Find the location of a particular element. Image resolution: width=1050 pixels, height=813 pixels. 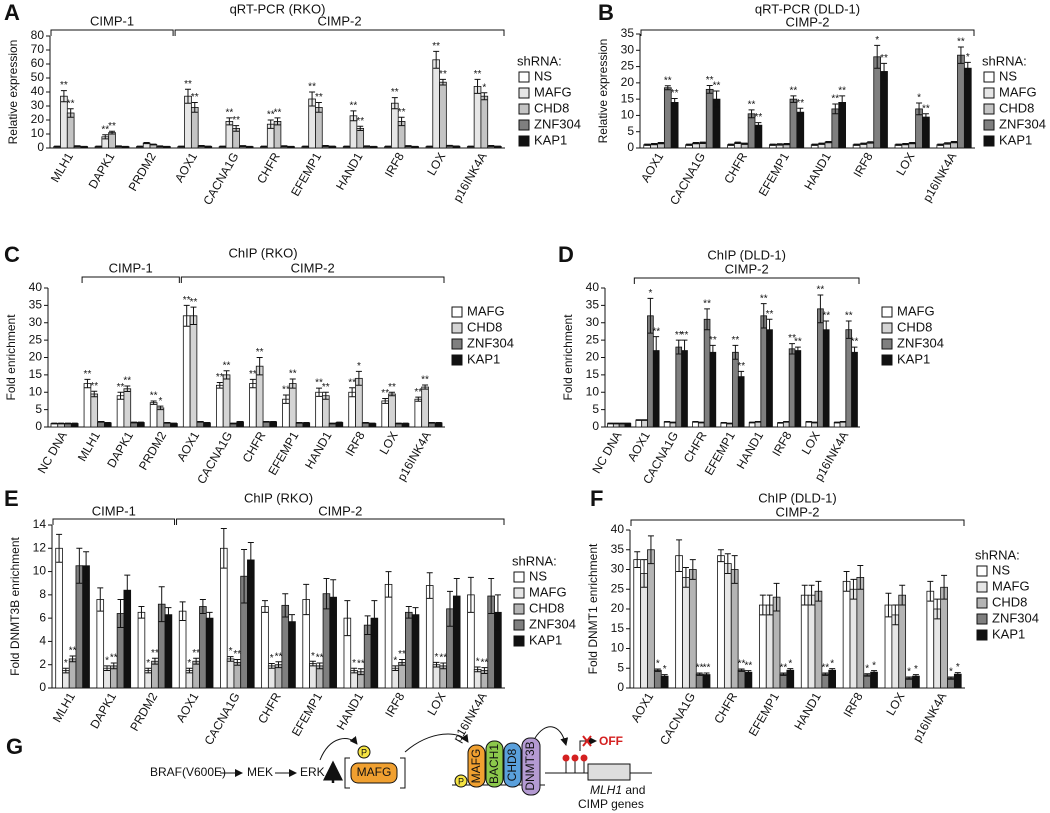

x-tick-label: IRF8 is located at coordinates (853, 705).